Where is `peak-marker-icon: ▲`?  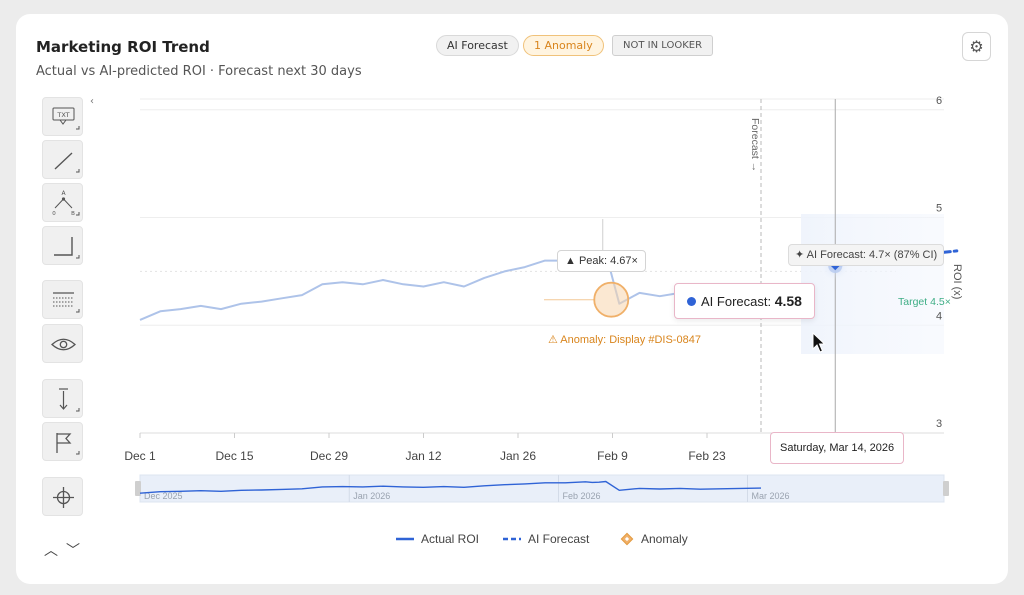
peak-marker-icon: ▲ is located at coordinates (570, 261).